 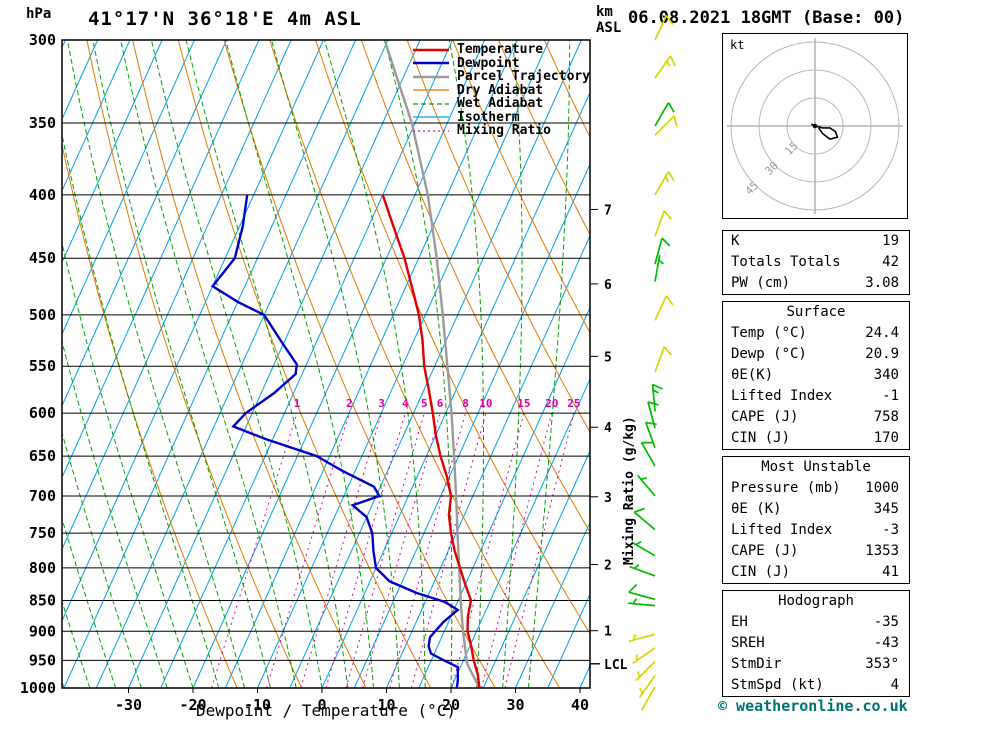 What do you see at coordinates (42, 258) in the screenshot?
I see `svg-text: 450` at bounding box center [42, 258].